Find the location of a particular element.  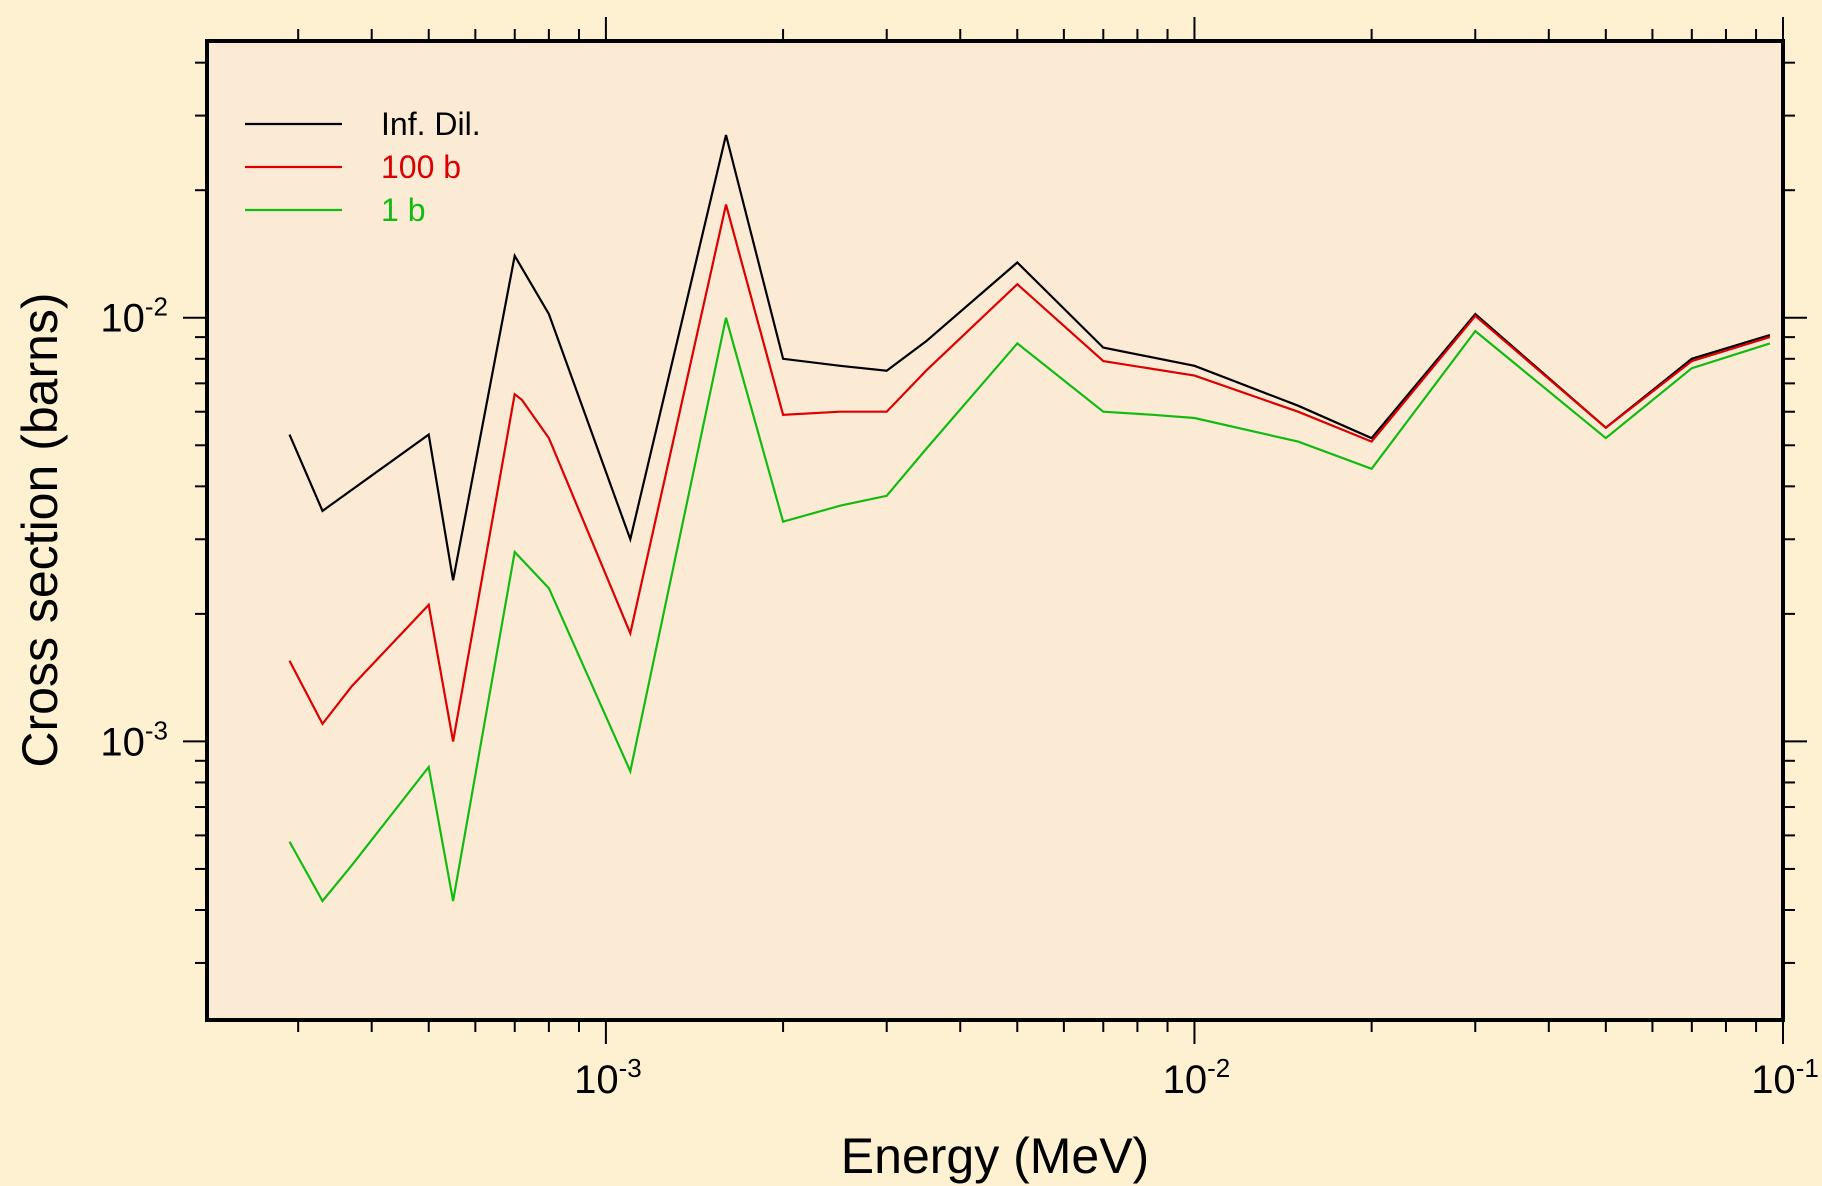

x-tick-label: 10⁻² is located at coordinates (1197, 1077).